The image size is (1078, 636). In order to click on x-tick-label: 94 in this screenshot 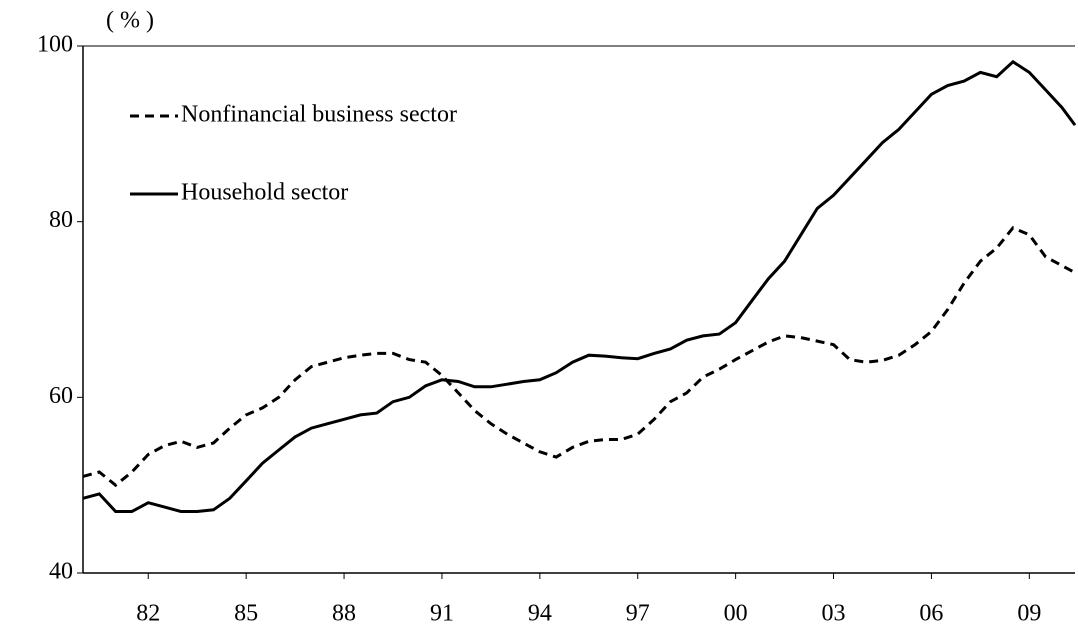, I will do `click(540, 614)`.